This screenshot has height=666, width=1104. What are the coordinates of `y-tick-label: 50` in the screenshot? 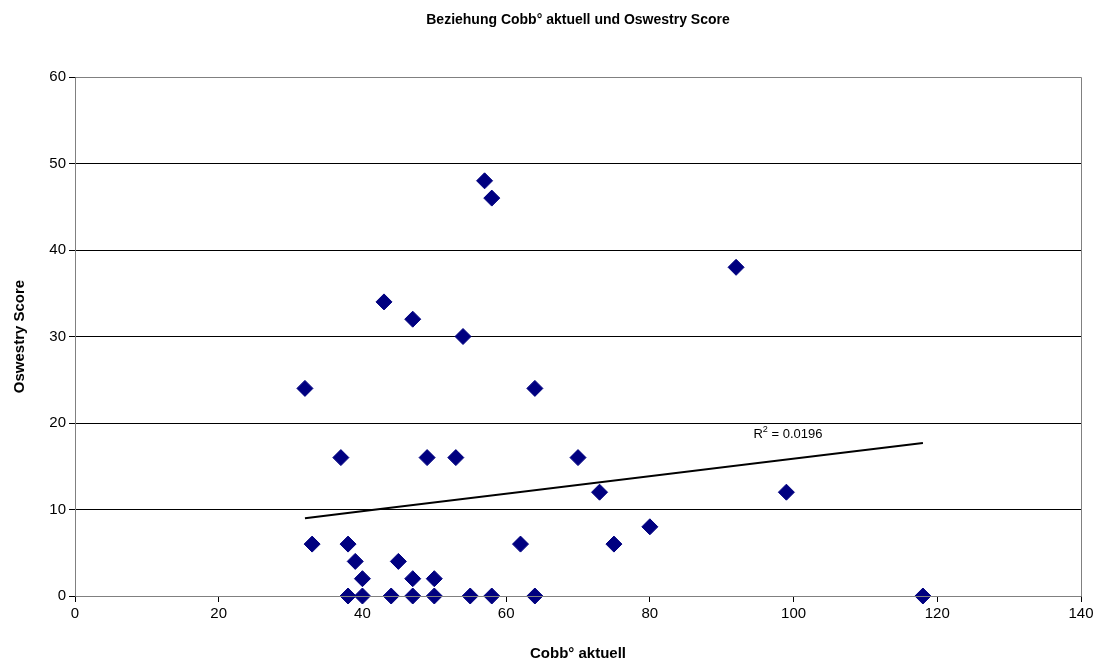 It's located at (57, 162).